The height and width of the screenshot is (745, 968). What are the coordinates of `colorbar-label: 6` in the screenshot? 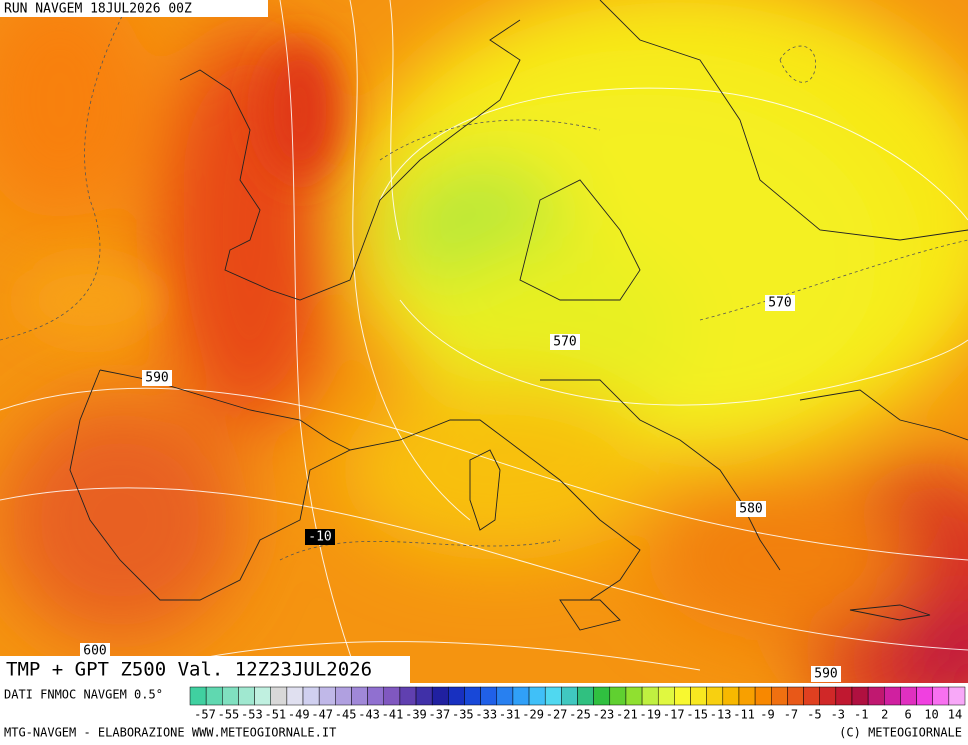 It's located at (908, 715).